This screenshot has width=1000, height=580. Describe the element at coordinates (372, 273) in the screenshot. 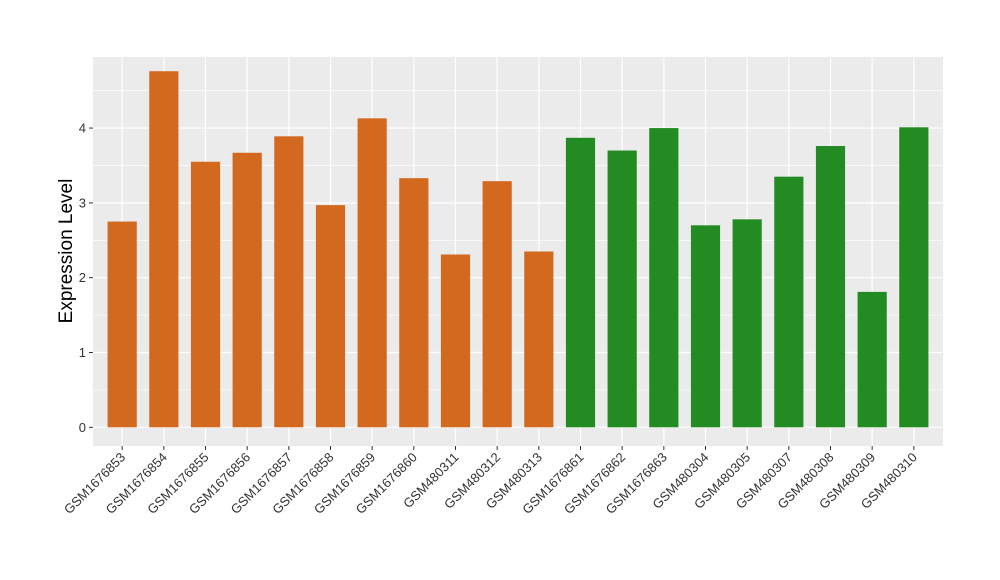

I see `bar-GSM1676859` at that location.